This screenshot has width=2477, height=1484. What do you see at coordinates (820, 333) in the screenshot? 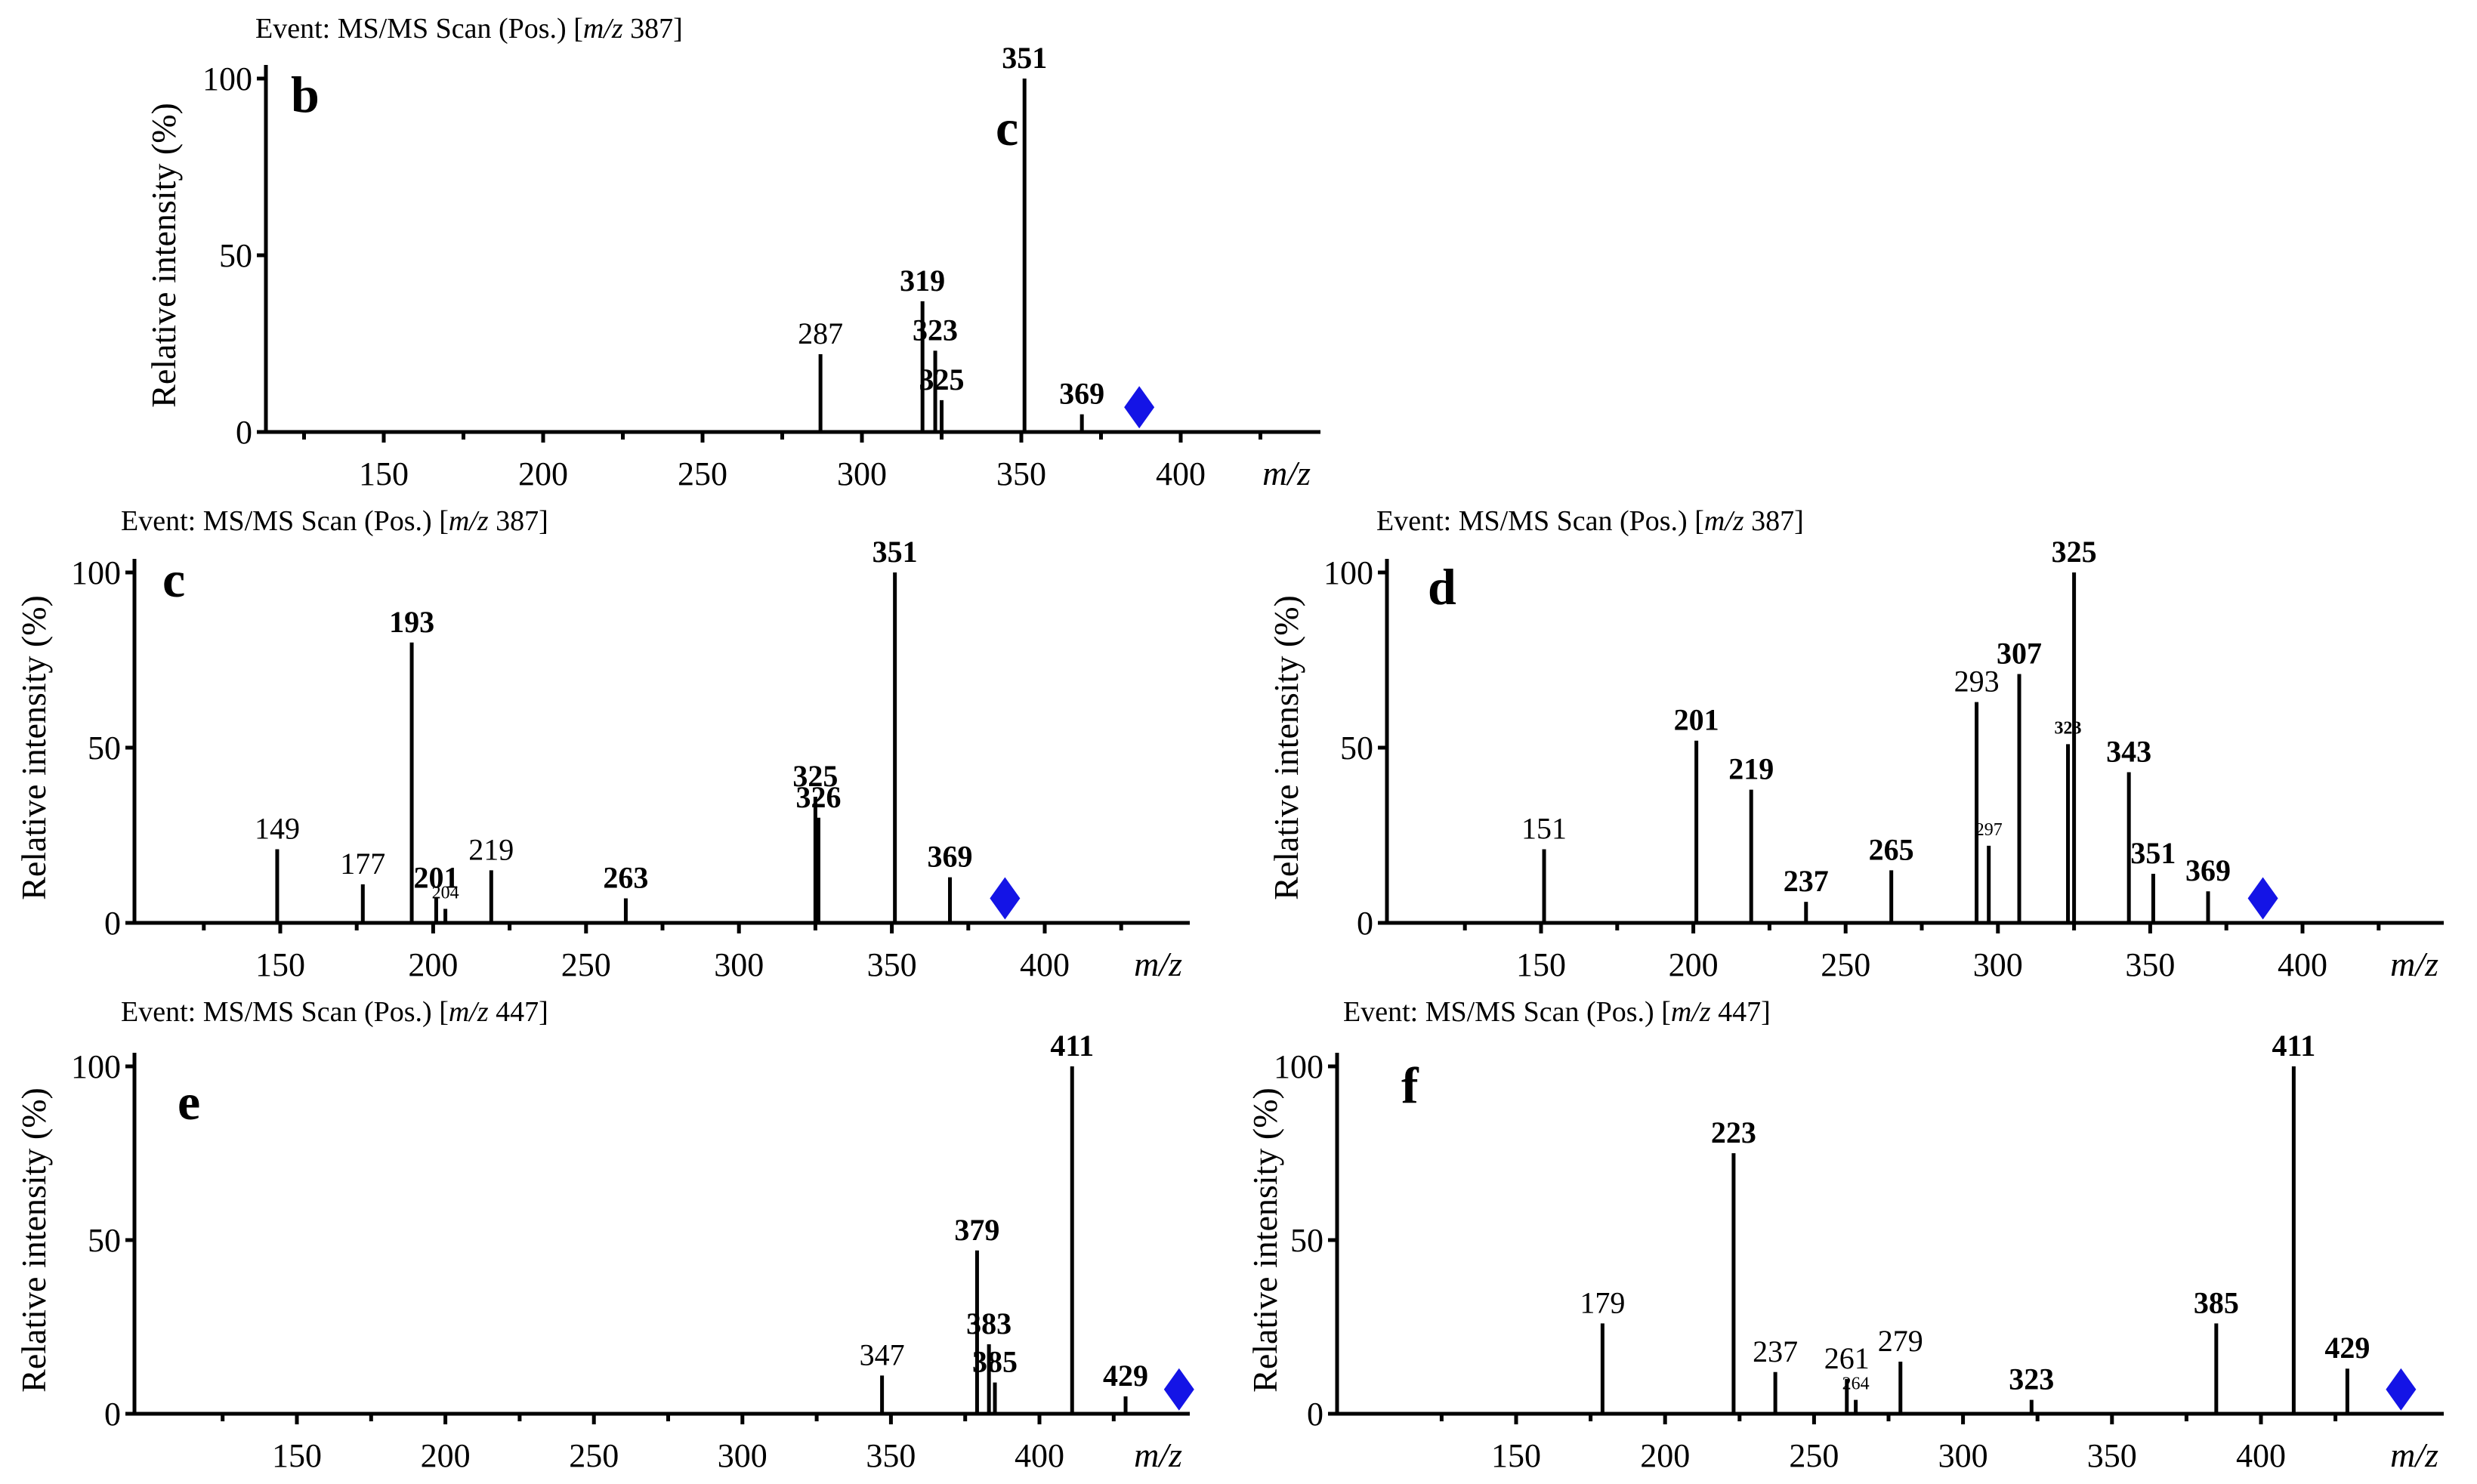
I see `peak-label: 287` at bounding box center [820, 333].